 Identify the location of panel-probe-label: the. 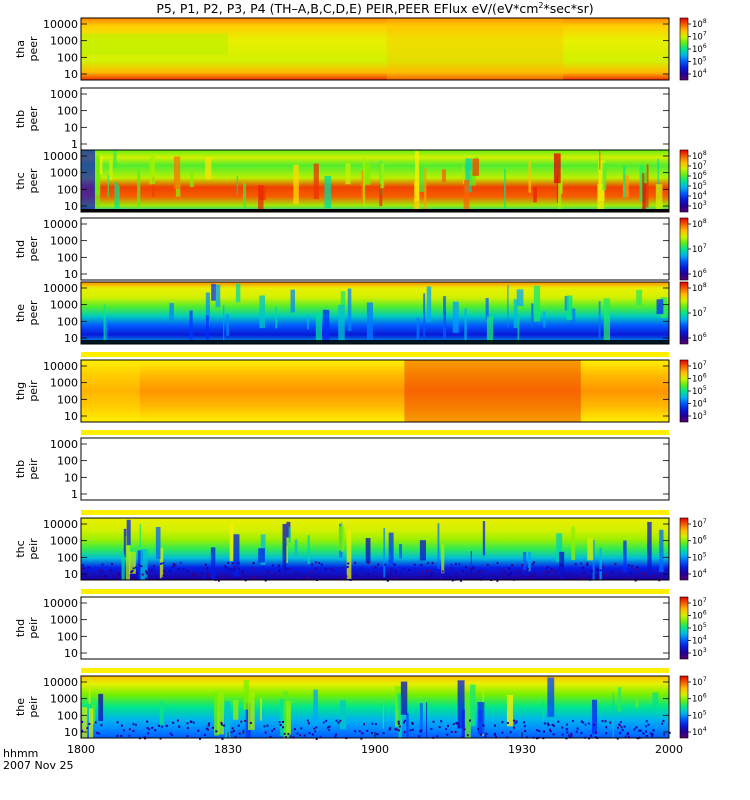
(20, 313).